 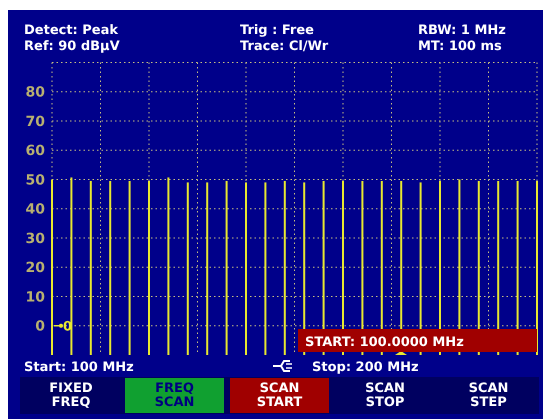 I want to click on text: RBW: 1 MHz, so click(x=462, y=30).